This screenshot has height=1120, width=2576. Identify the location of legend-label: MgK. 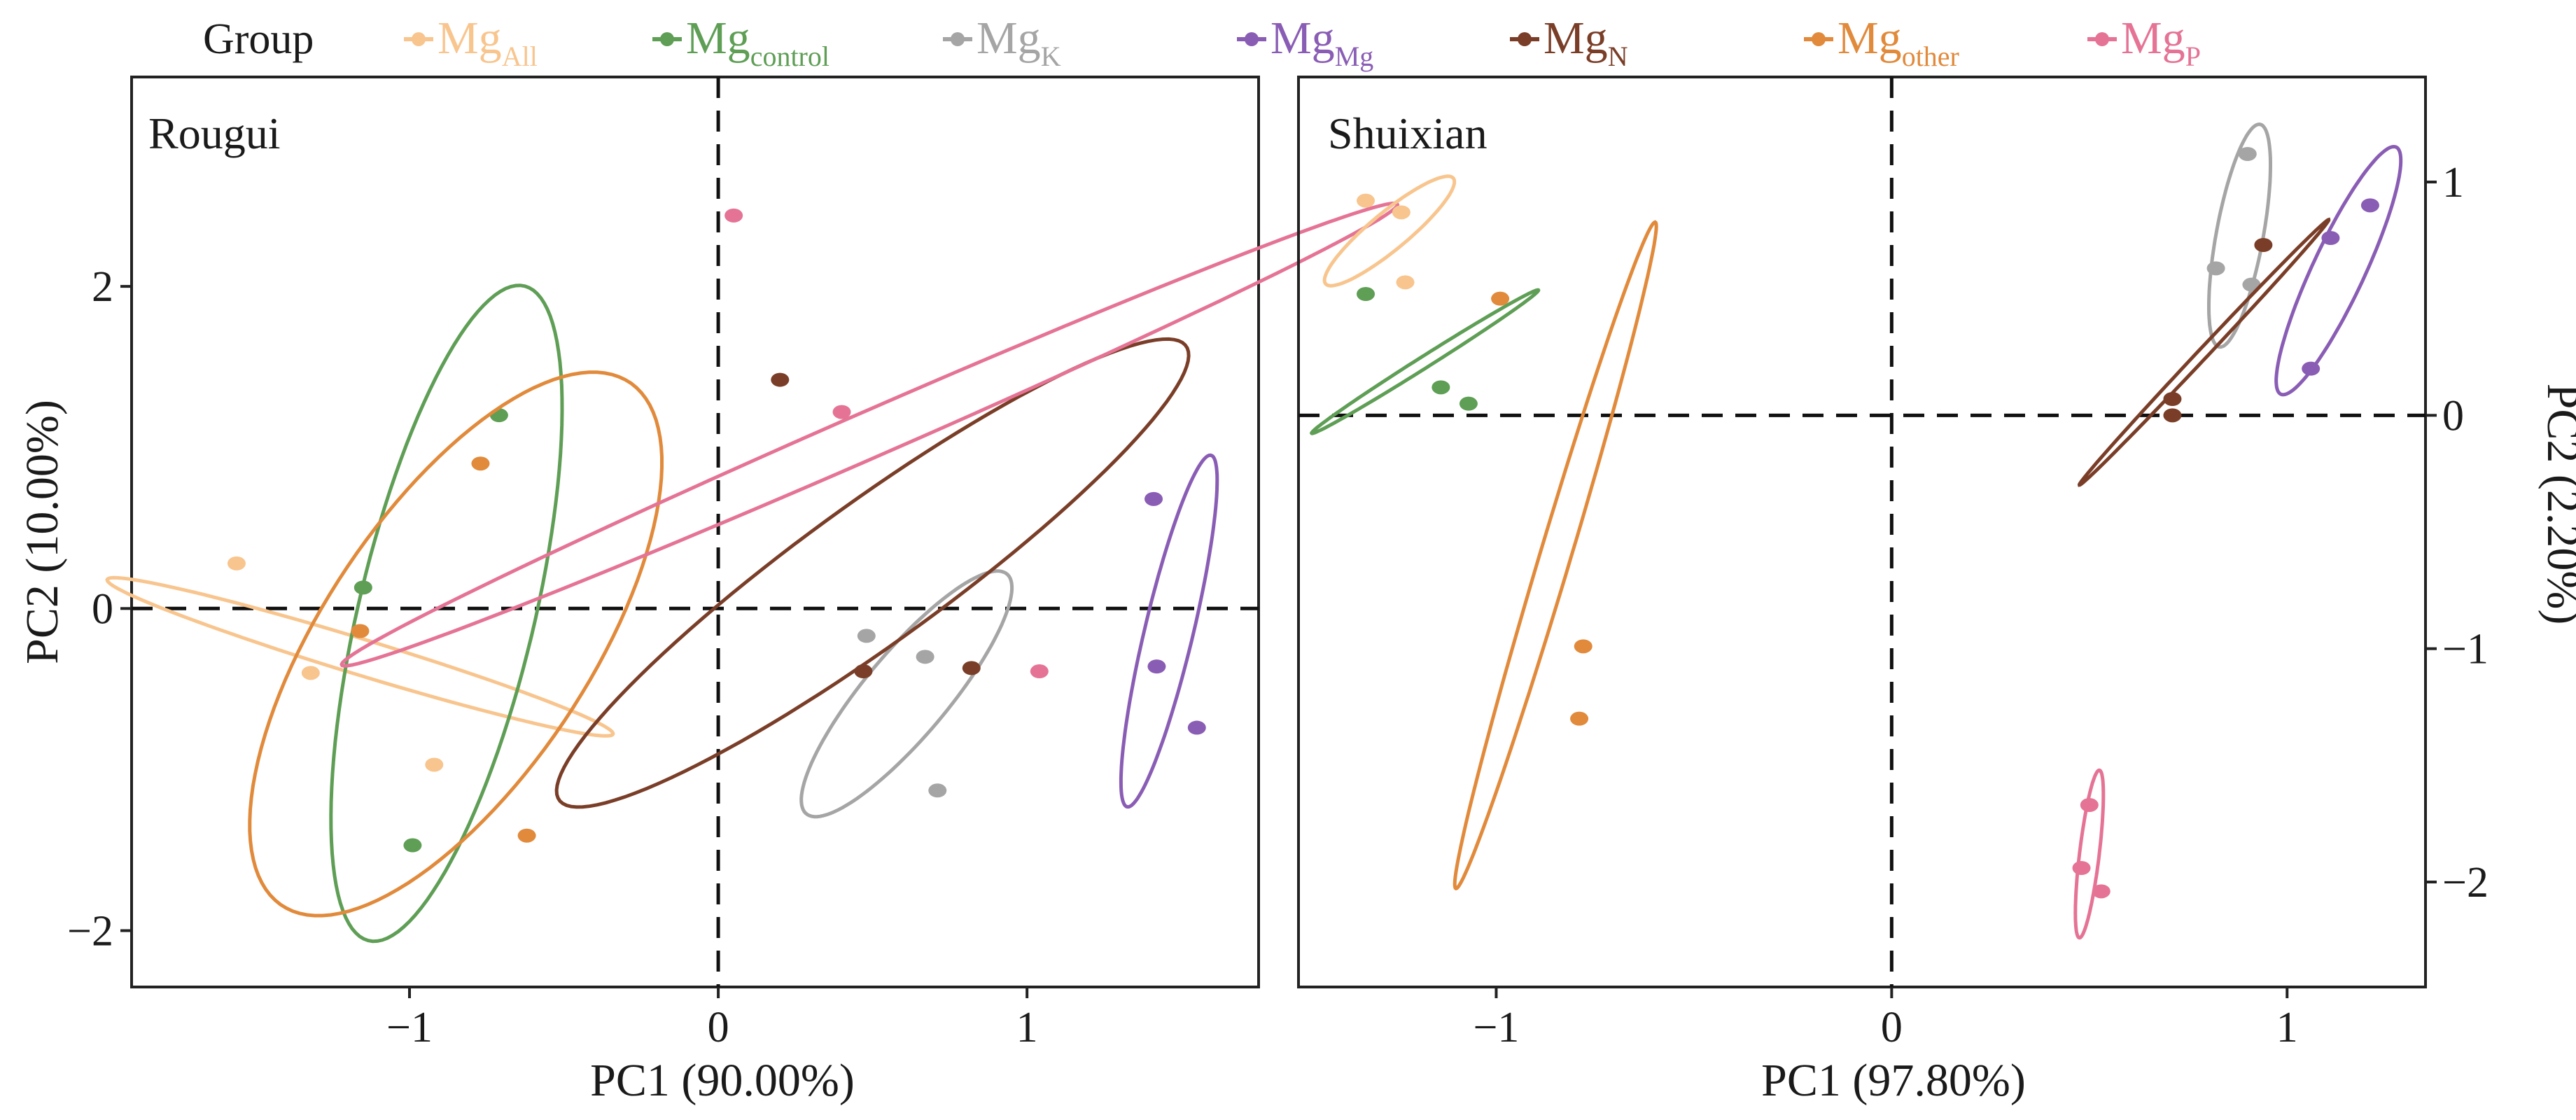
(1018, 42).